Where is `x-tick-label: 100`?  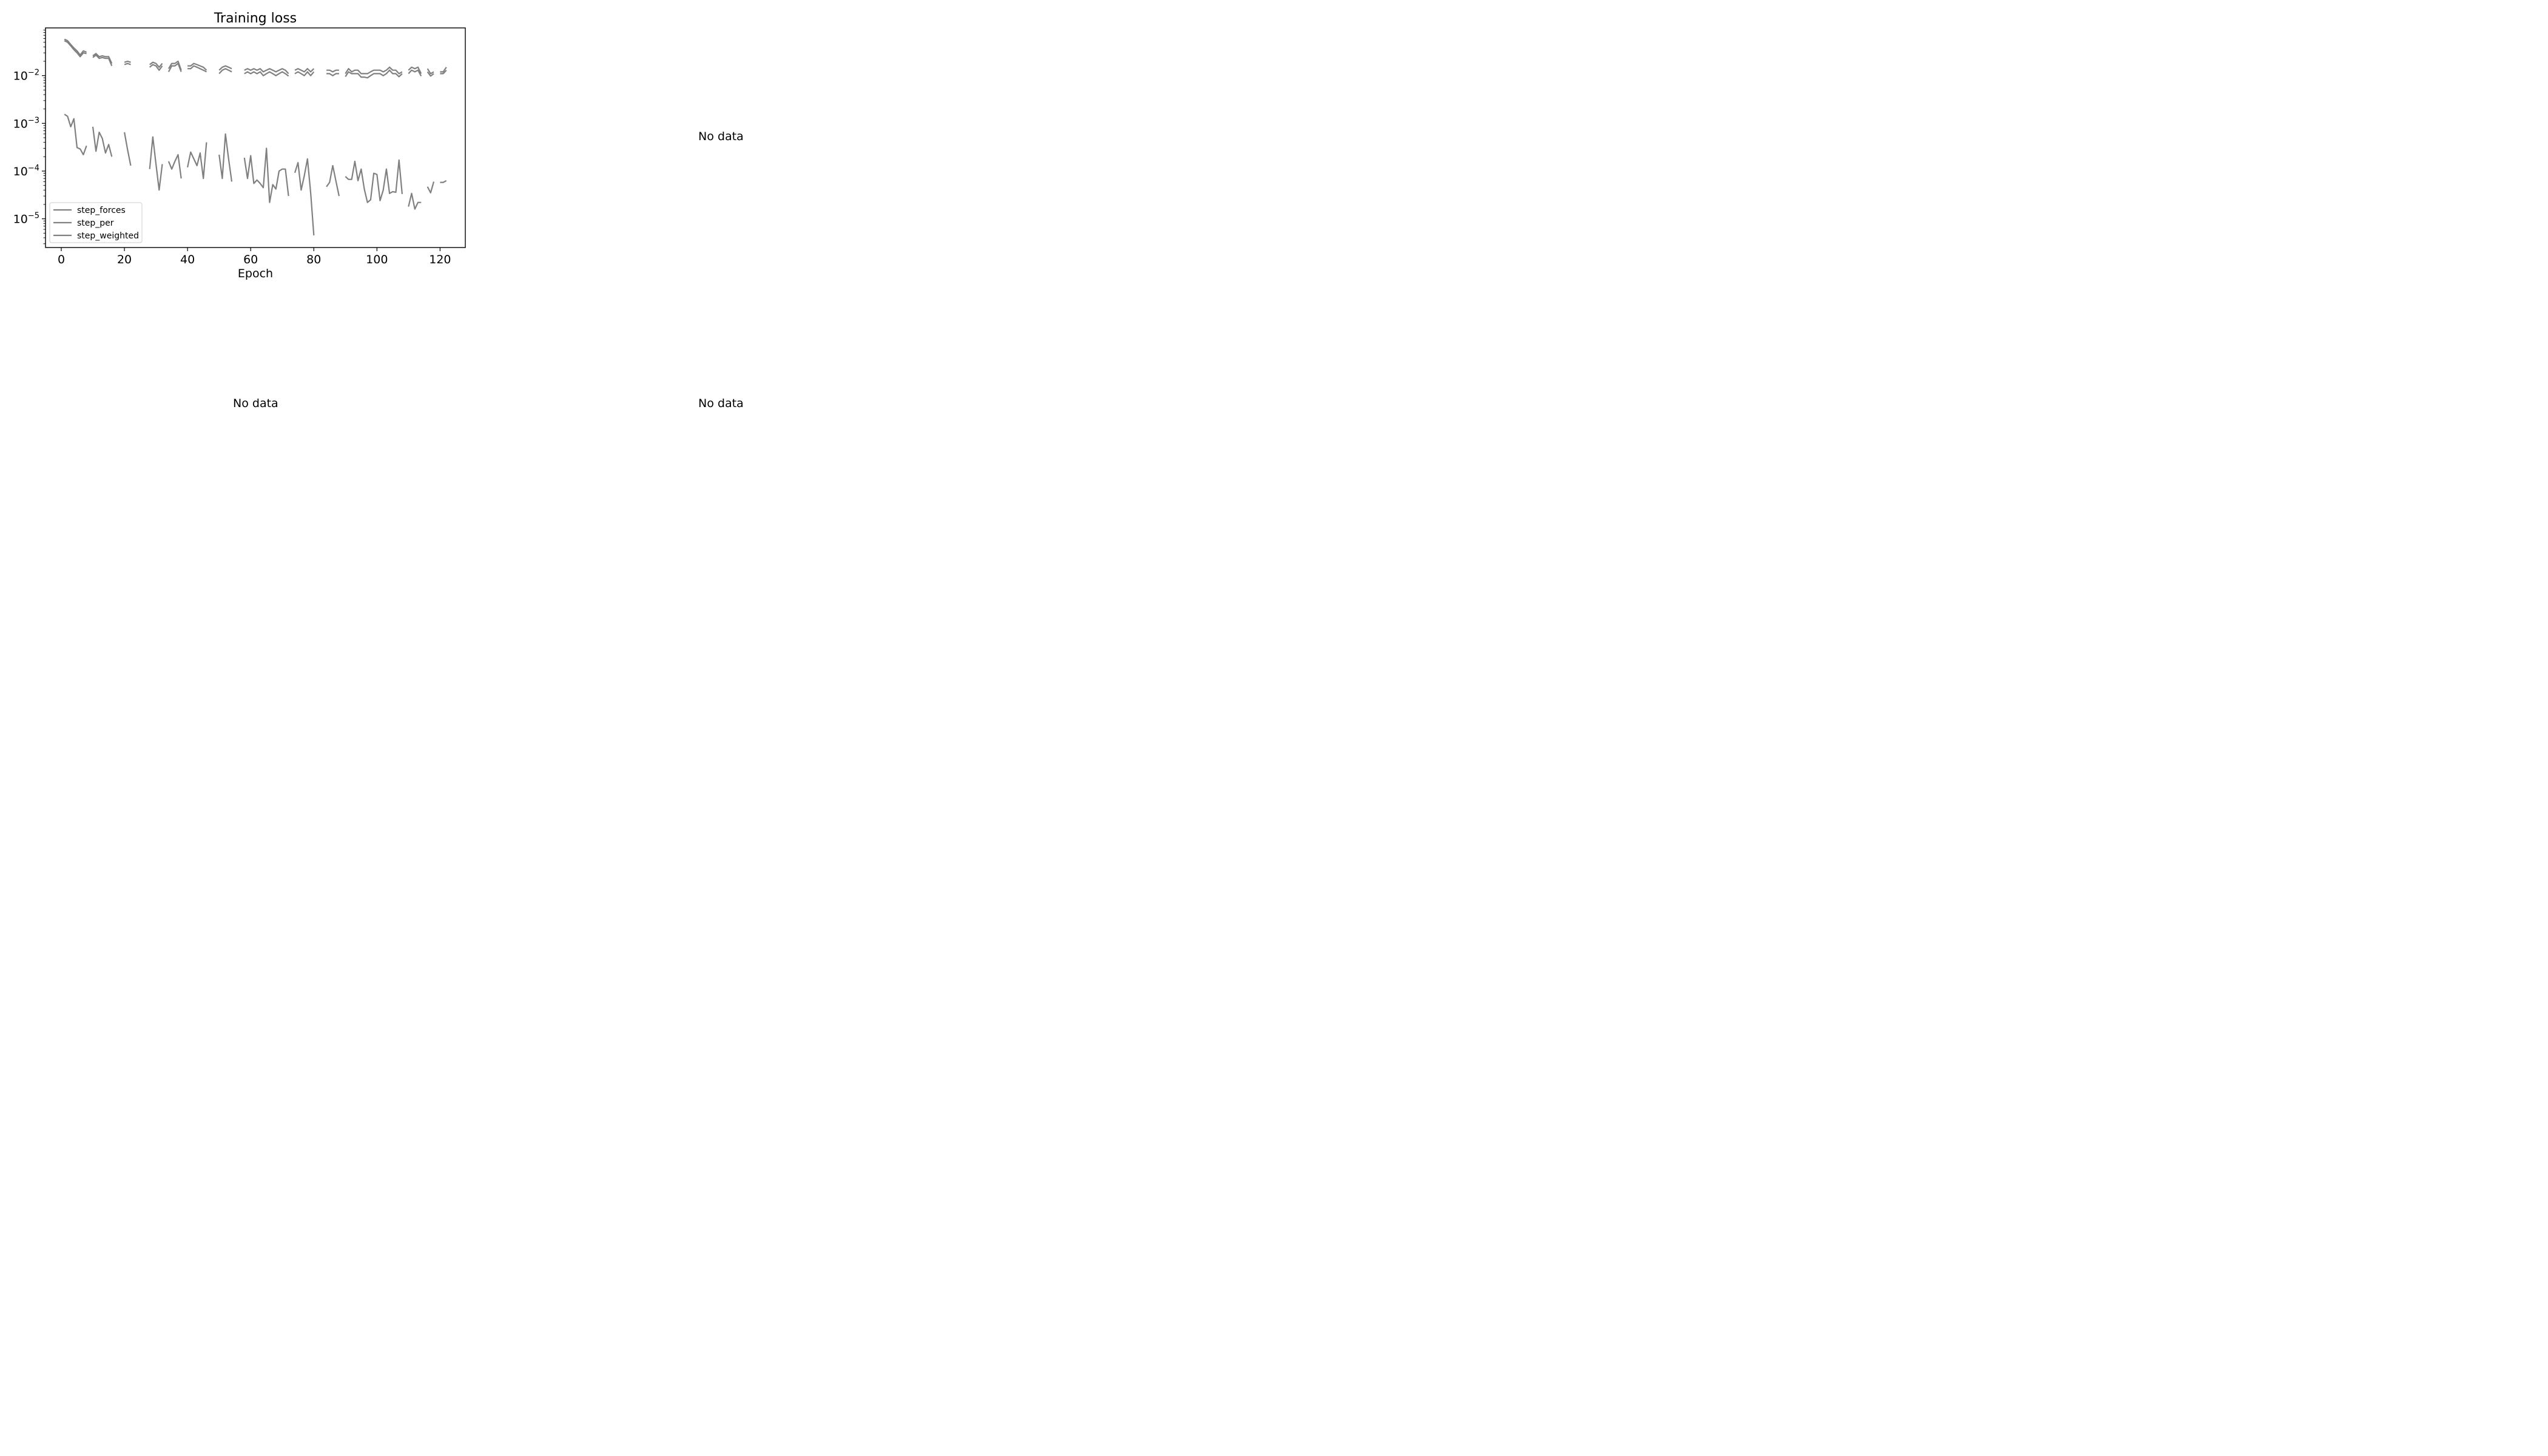
x-tick-label: 100 is located at coordinates (377, 259).